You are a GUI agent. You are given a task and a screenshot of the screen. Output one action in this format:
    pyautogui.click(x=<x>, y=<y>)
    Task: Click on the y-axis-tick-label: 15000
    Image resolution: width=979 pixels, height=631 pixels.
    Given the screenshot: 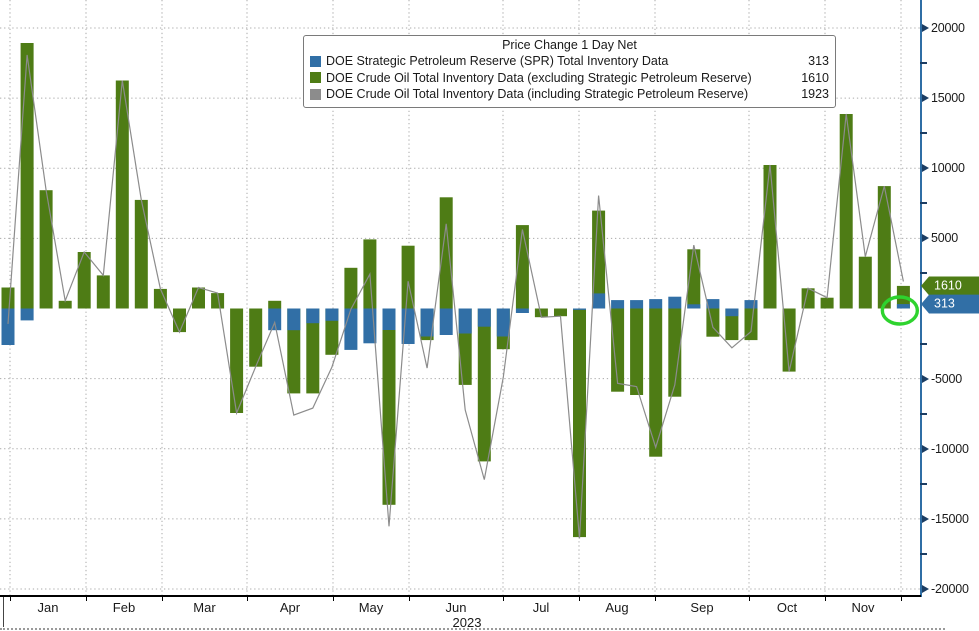 What is the action you would take?
    pyautogui.click(x=948, y=98)
    